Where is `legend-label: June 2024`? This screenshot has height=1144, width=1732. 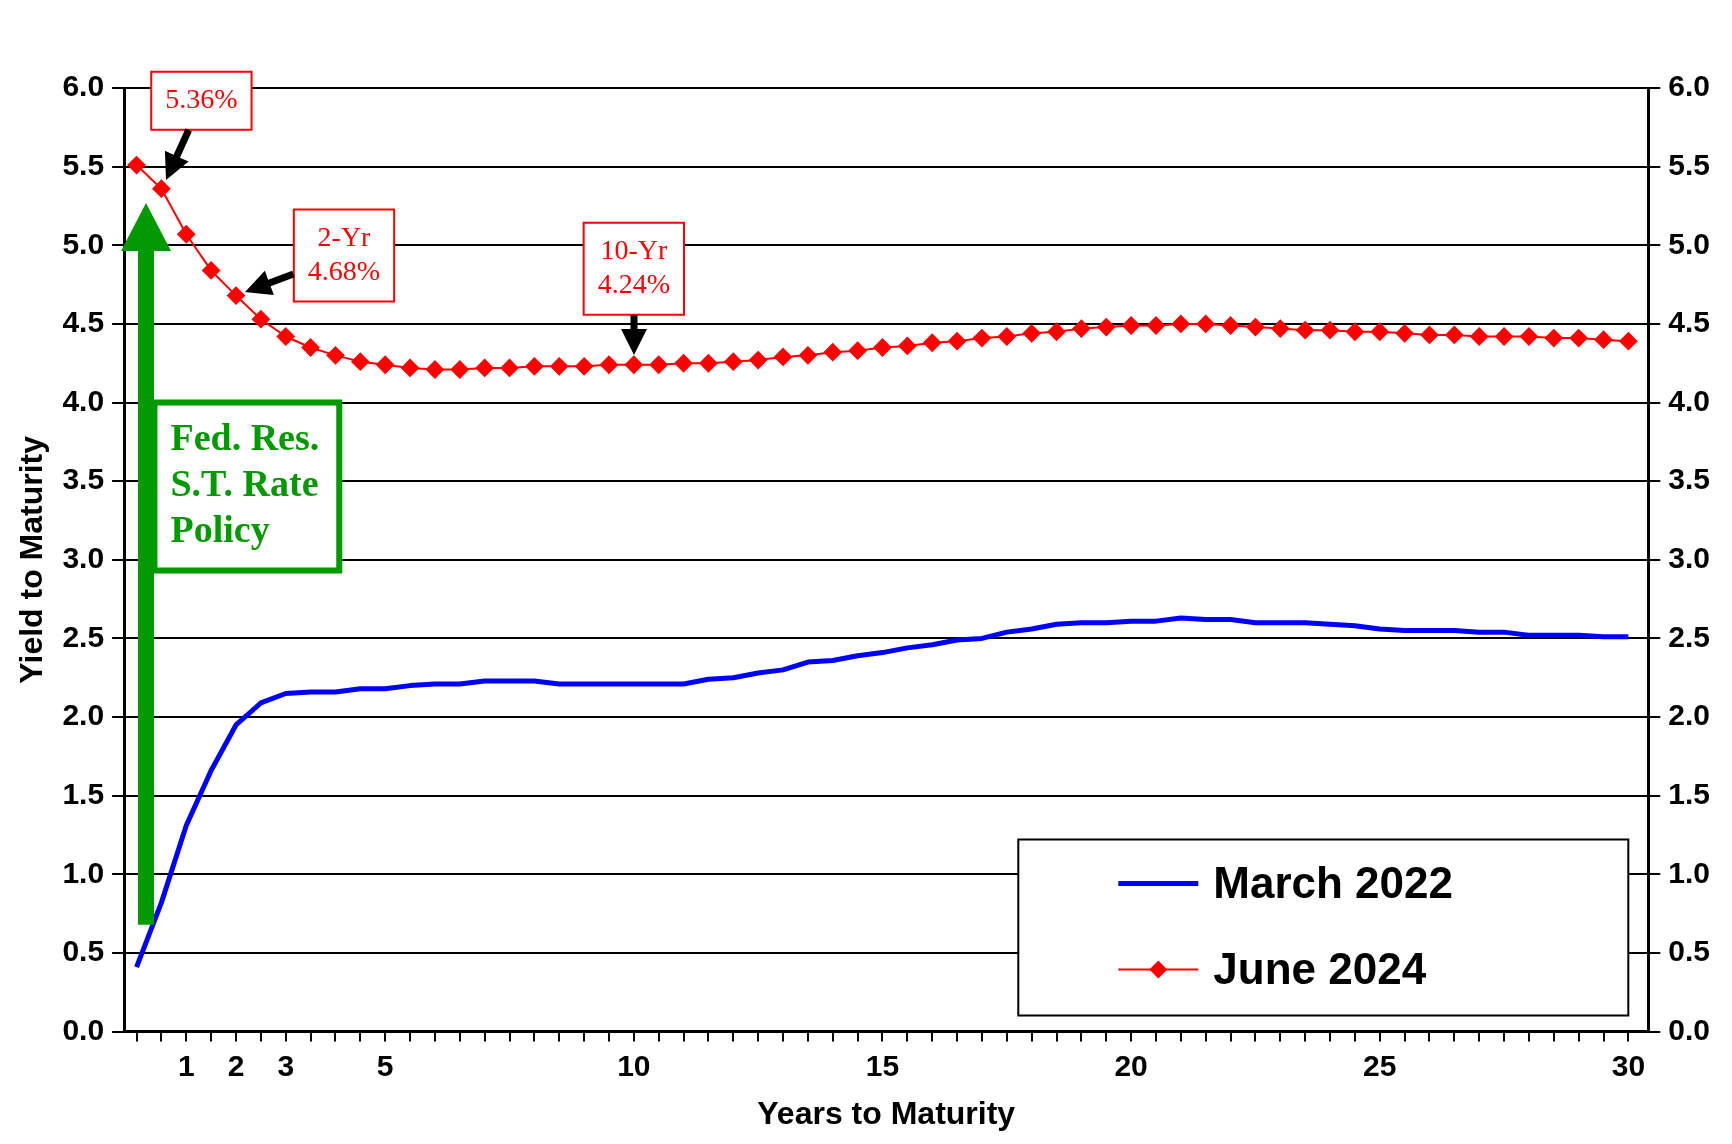
legend-label: June 2024 is located at coordinates (1320, 968).